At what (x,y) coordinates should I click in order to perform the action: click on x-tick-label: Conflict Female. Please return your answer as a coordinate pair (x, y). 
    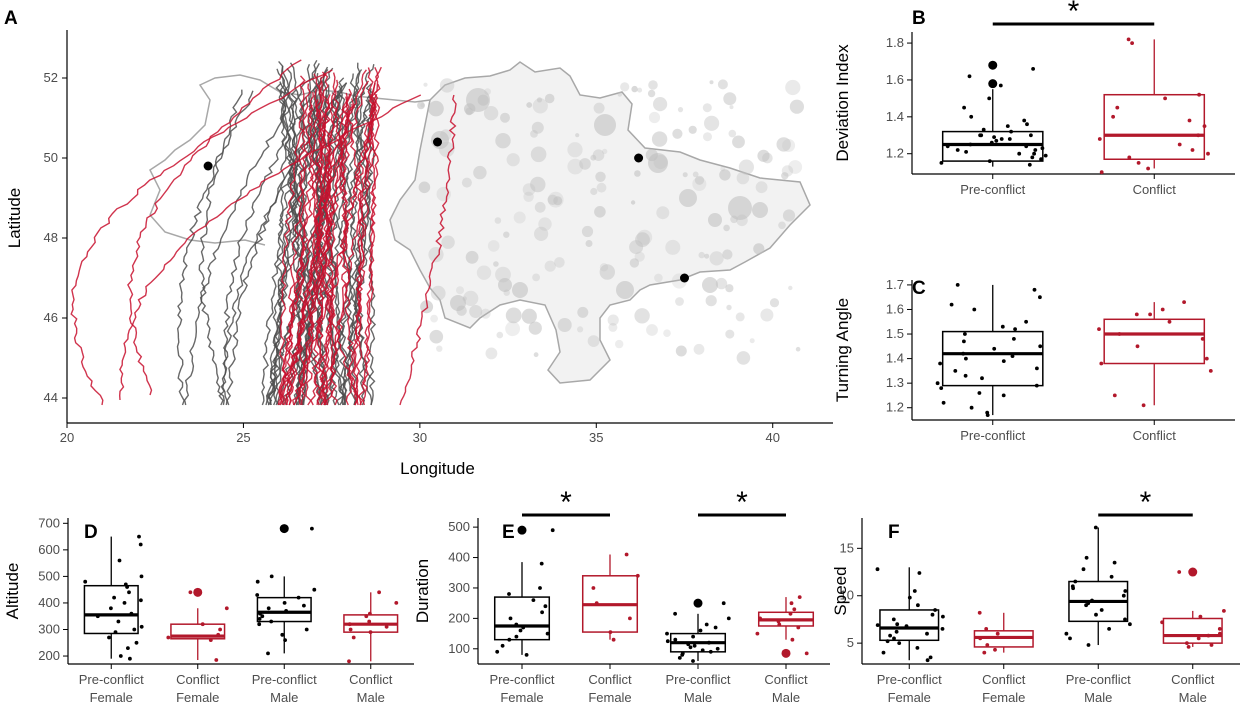
    Looking at the image, I should click on (610, 688).